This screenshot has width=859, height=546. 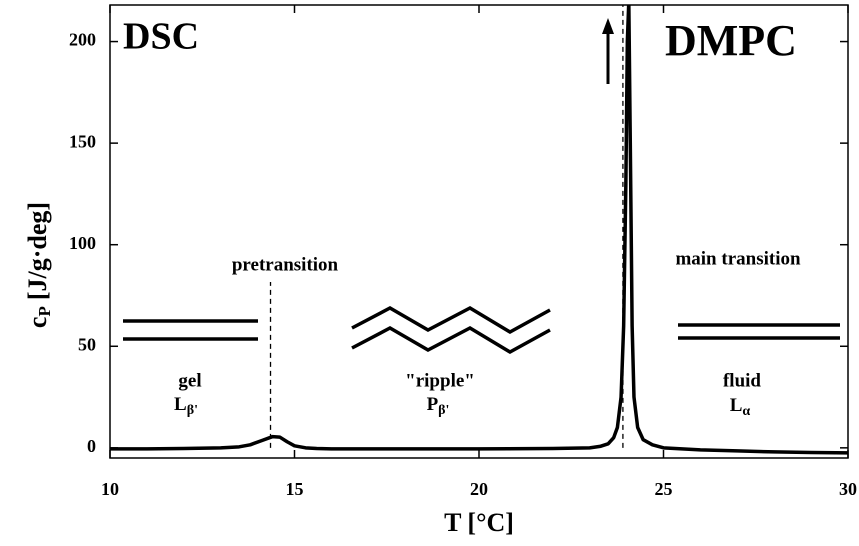 I want to click on subscript: P, so click(x=44, y=311).